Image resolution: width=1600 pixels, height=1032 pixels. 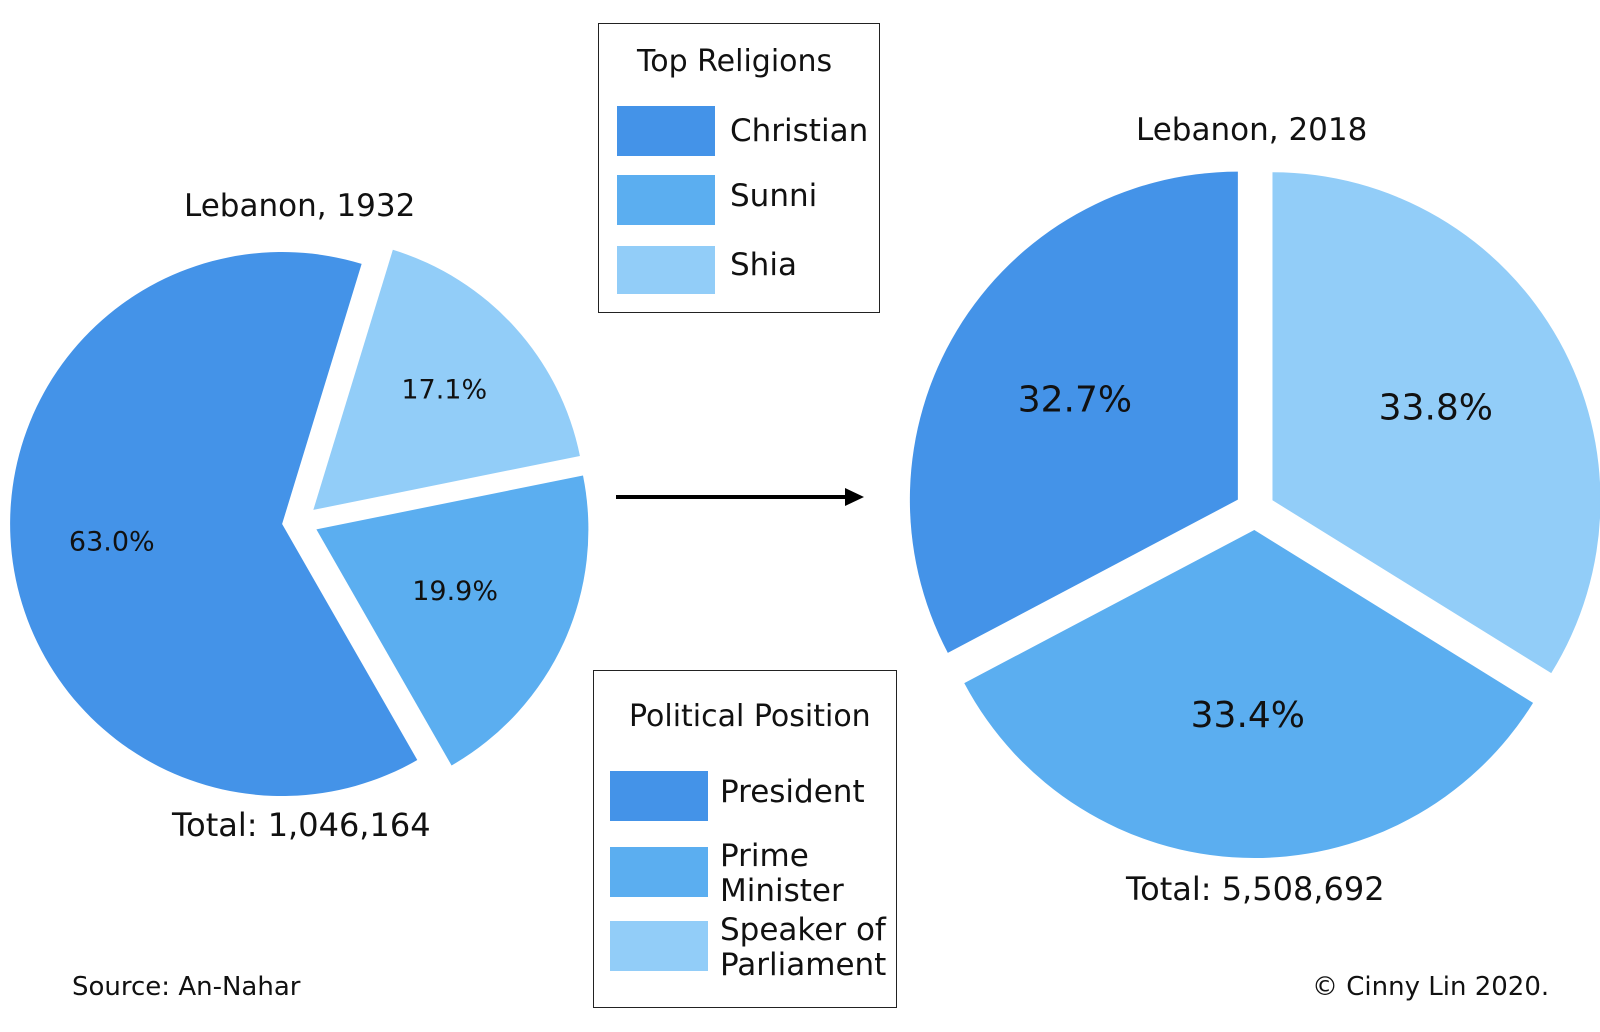 What do you see at coordinates (659, 872) in the screenshot?
I see `legend-swatch-prime-minister` at bounding box center [659, 872].